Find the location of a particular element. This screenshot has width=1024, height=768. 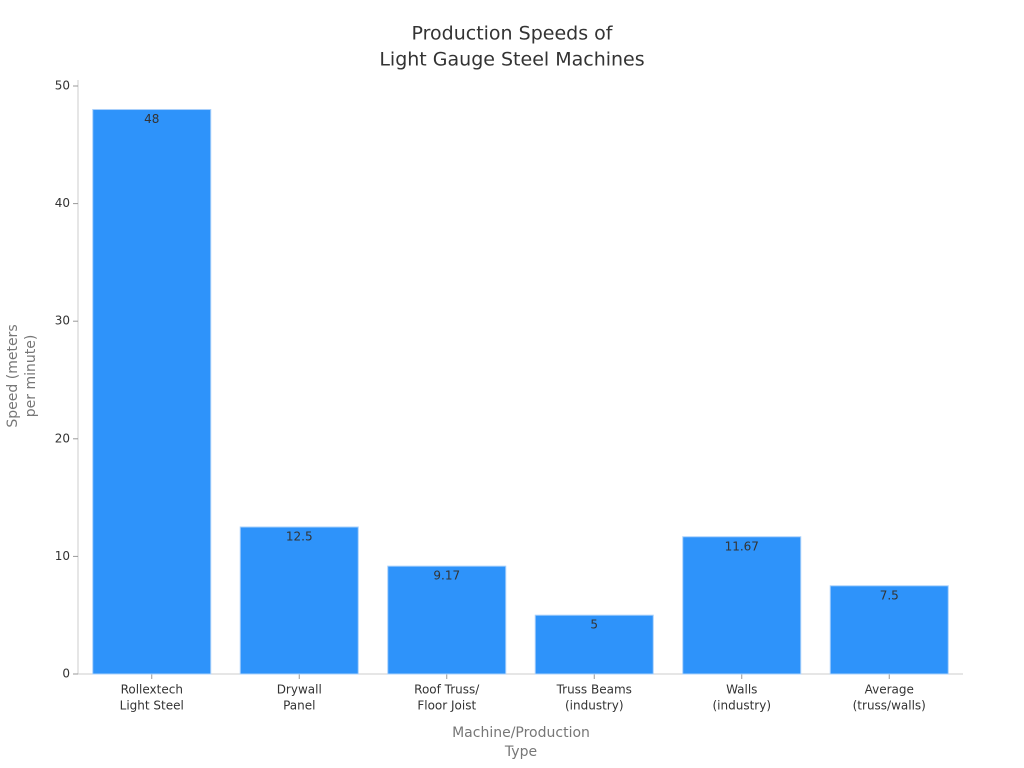

value-label: 11.67 is located at coordinates (742, 546).